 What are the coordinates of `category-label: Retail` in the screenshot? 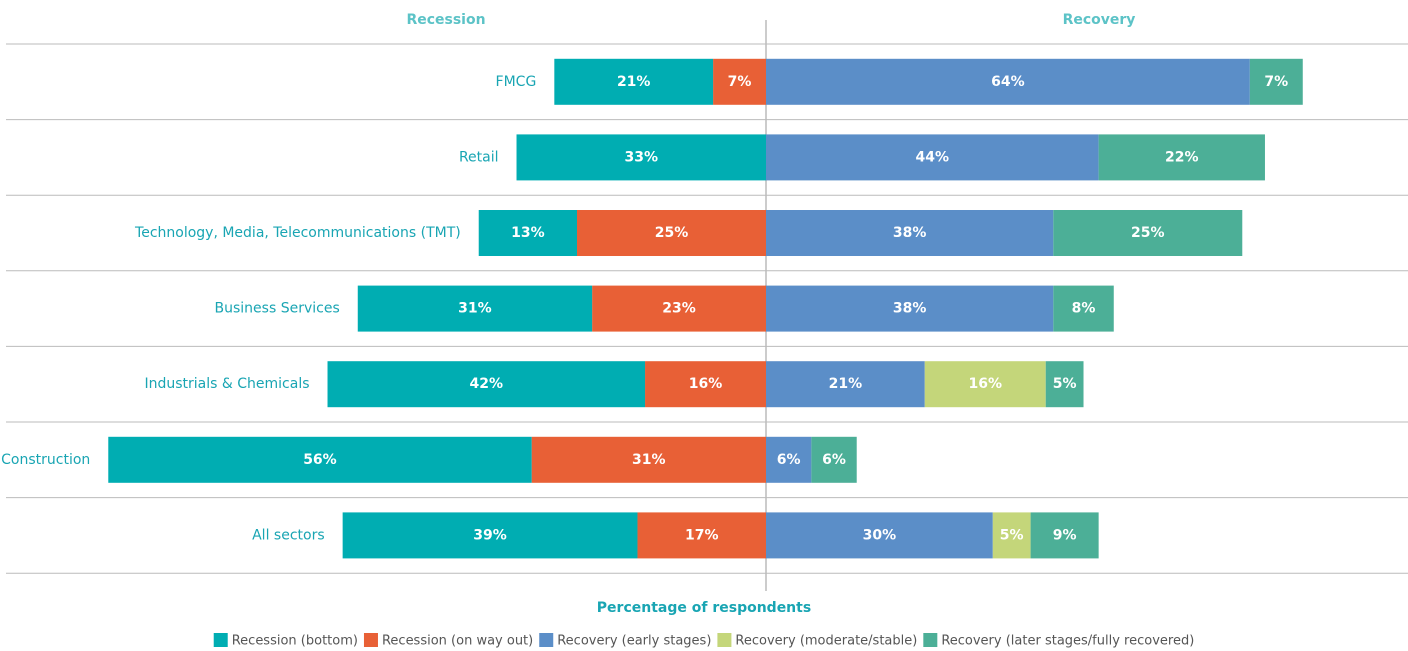 It's located at (479, 157).